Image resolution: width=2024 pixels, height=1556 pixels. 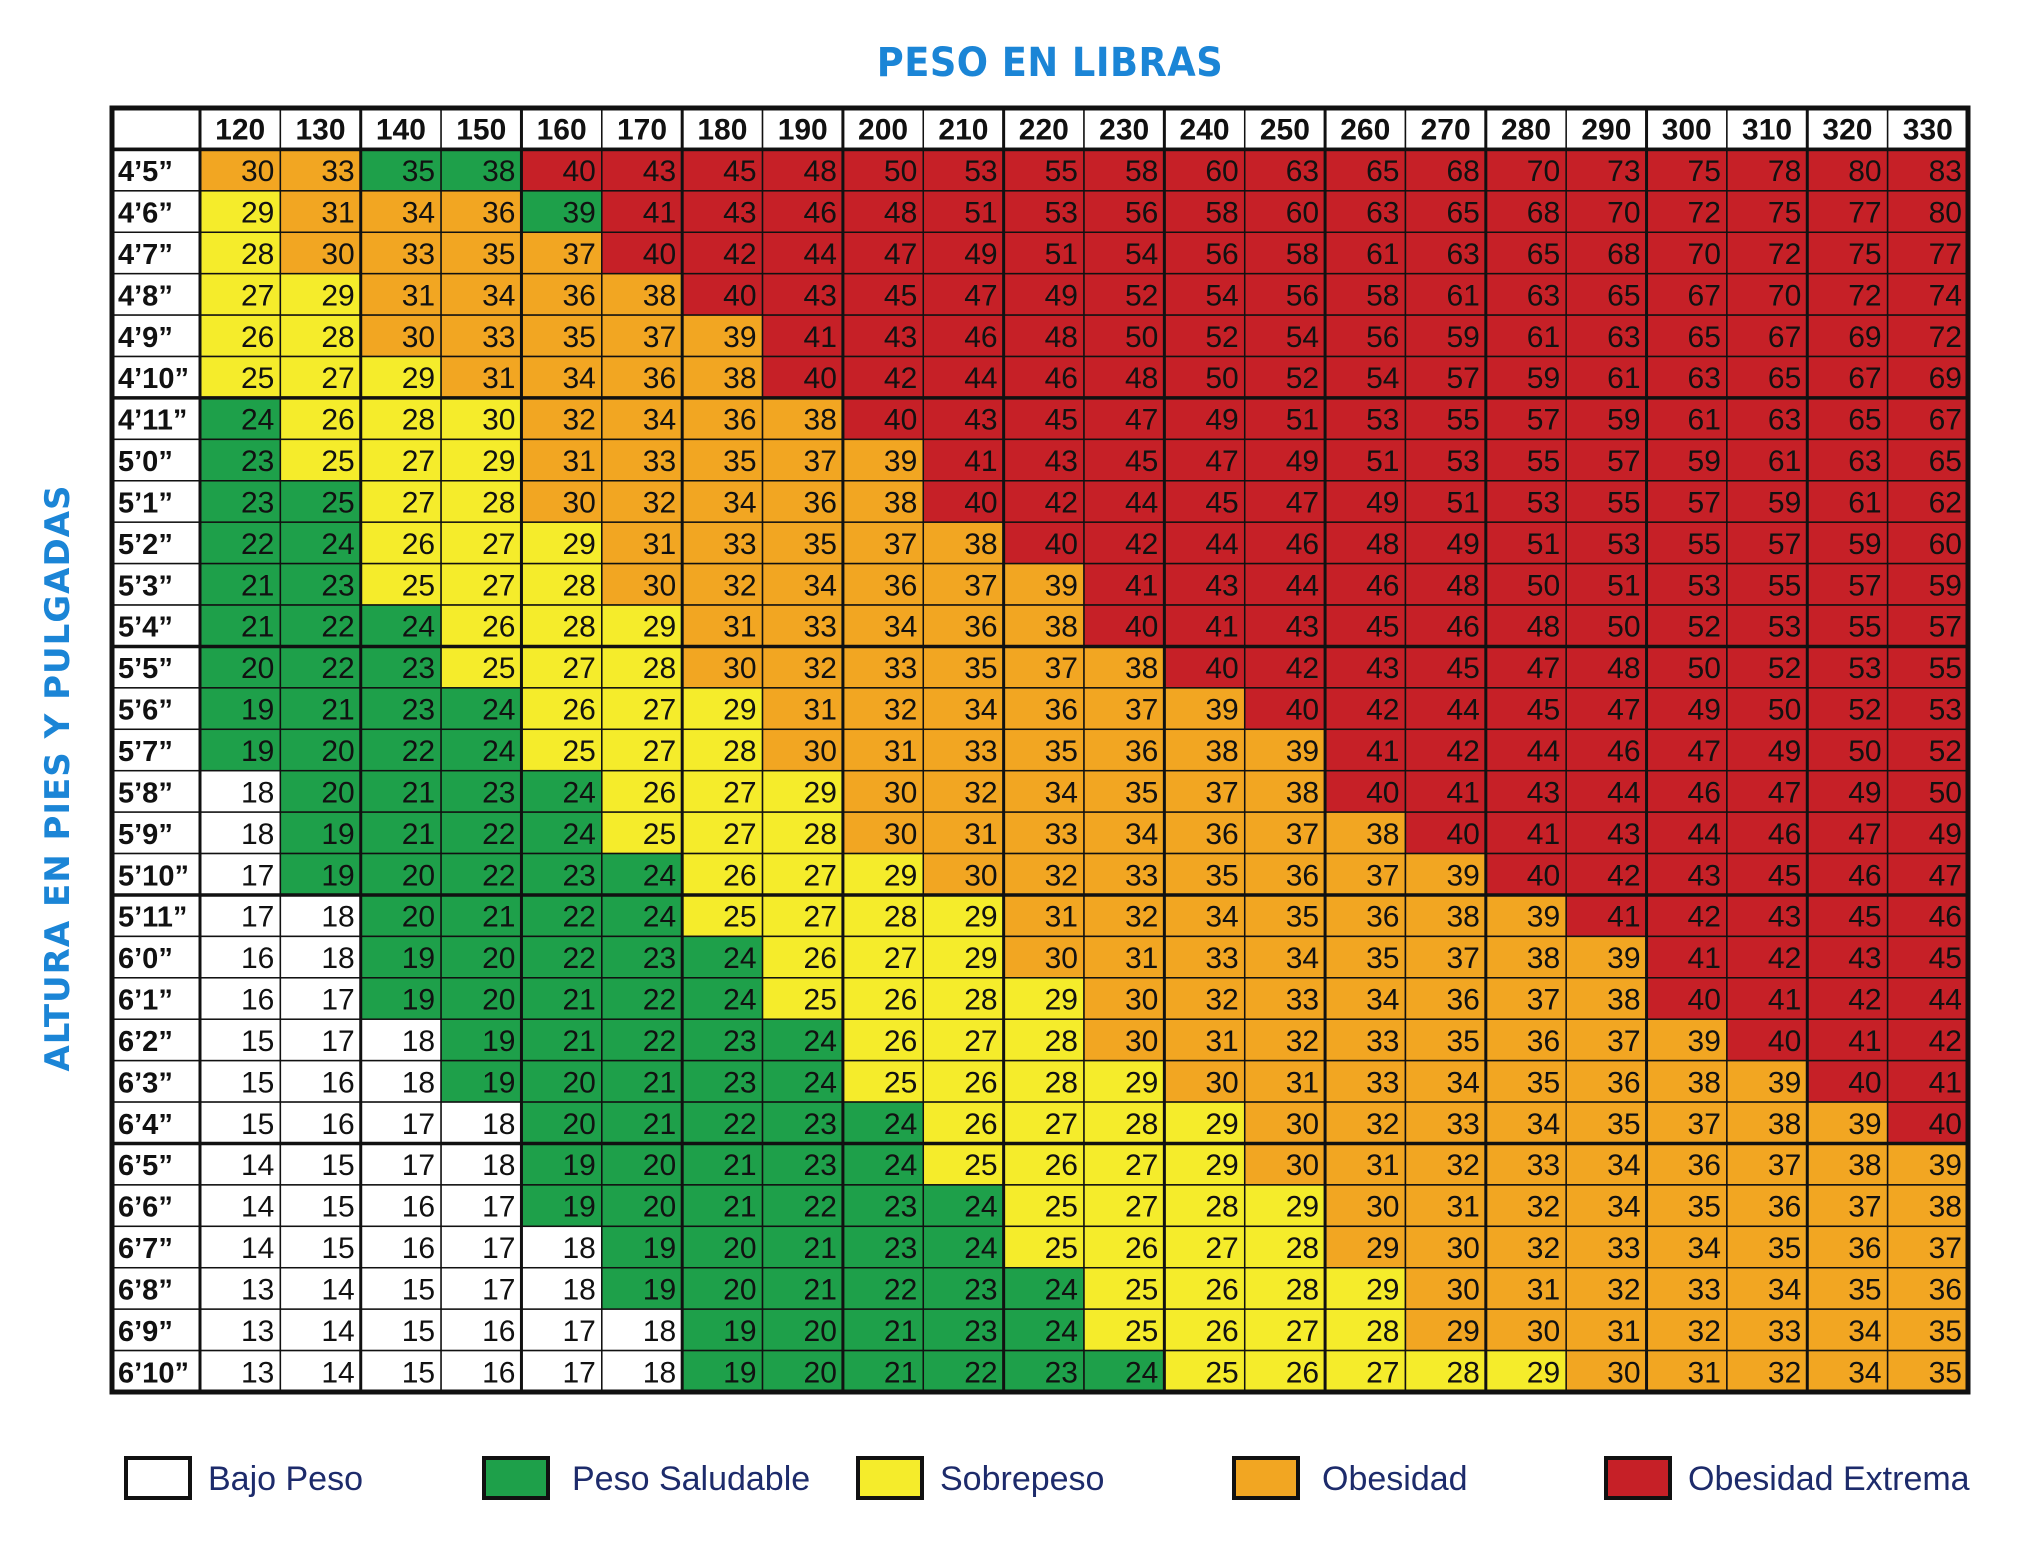 What do you see at coordinates (1462, 1248) in the screenshot?
I see `cell-value: 30` at bounding box center [1462, 1248].